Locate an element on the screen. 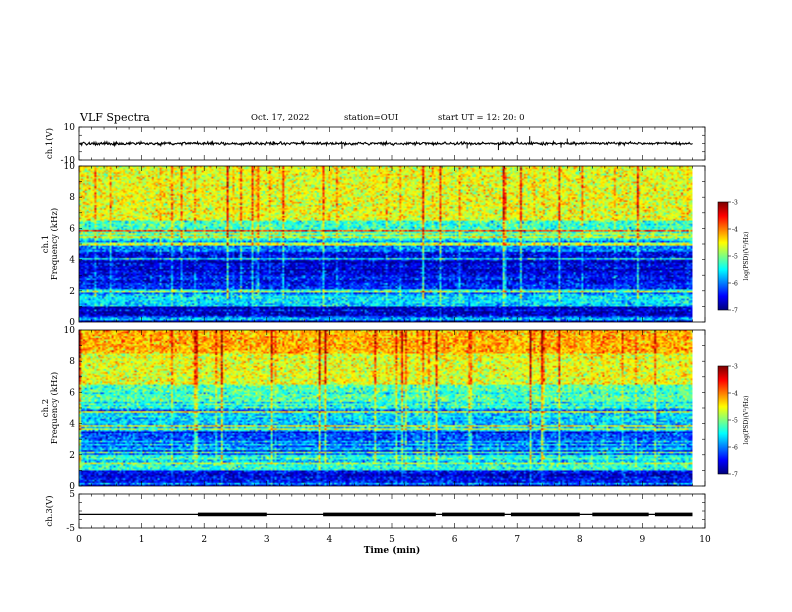 The width and height of the screenshot is (792, 612). y-tick-label: -5 is located at coordinates (70, 529).